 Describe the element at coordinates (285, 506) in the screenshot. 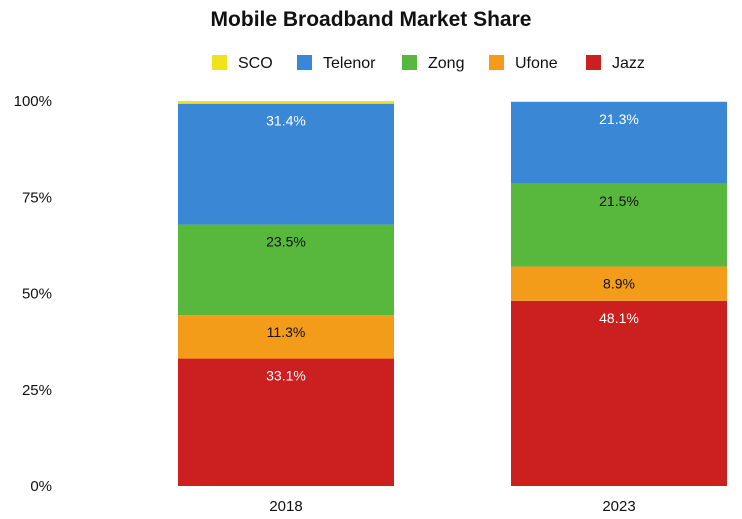

I see `x-tick-label: 2018` at that location.